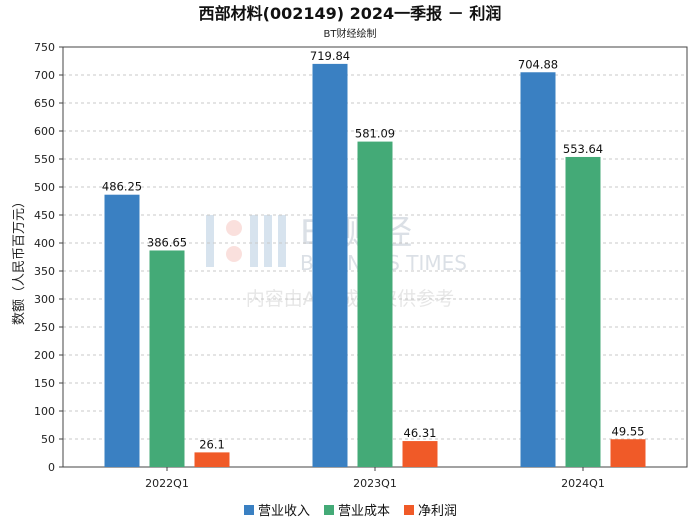 The image size is (700, 524). I want to click on x-tick-label: 2023Q1, so click(375, 483).